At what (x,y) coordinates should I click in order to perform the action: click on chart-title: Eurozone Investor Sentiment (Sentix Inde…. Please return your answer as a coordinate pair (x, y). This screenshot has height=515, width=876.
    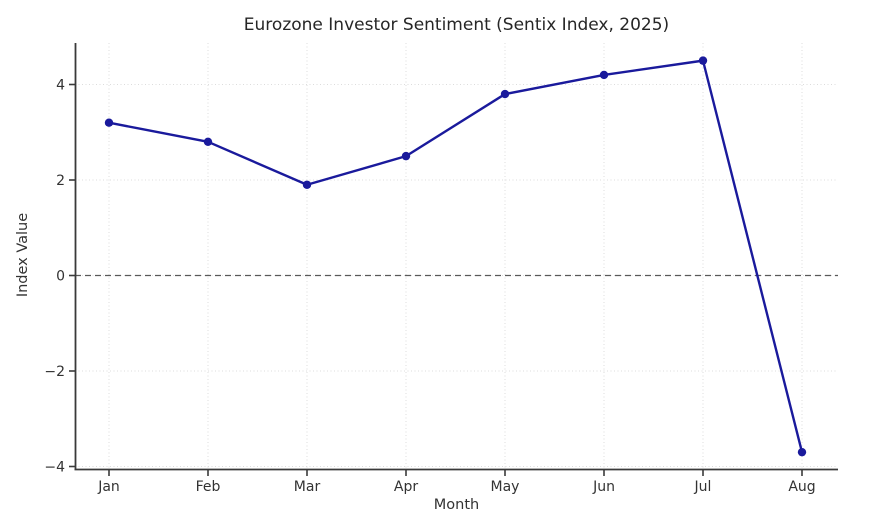
    Looking at the image, I should click on (456, 25).